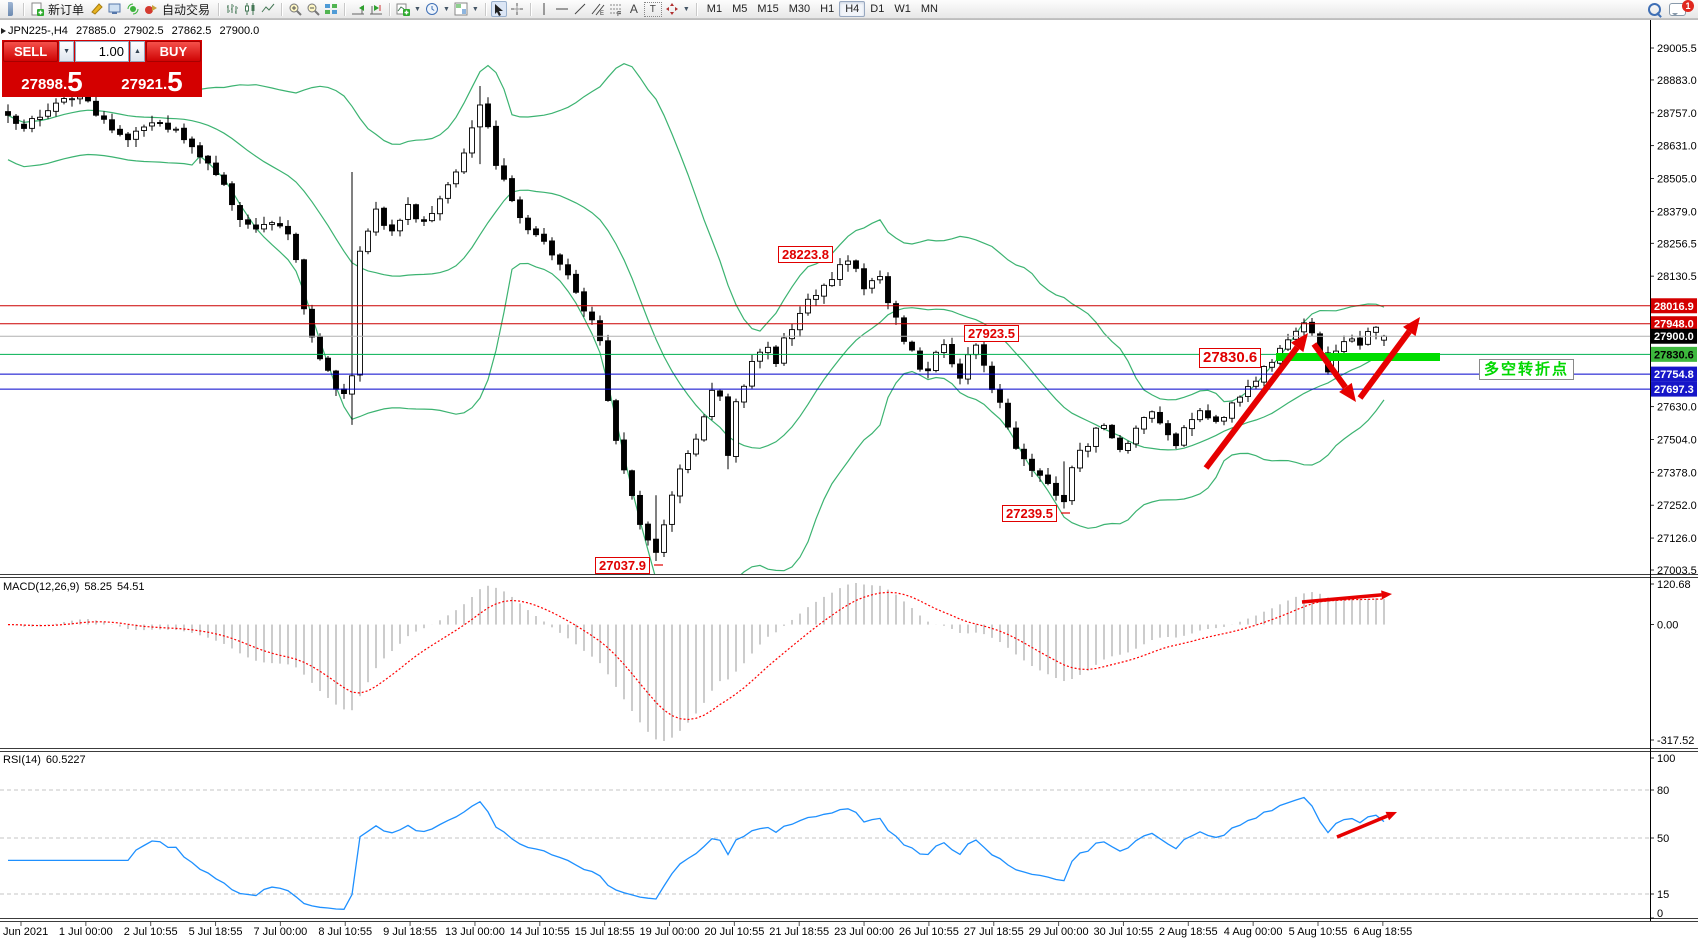  What do you see at coordinates (1677, 473) in the screenshot?
I see `price-tick: 27378.0` at bounding box center [1677, 473].